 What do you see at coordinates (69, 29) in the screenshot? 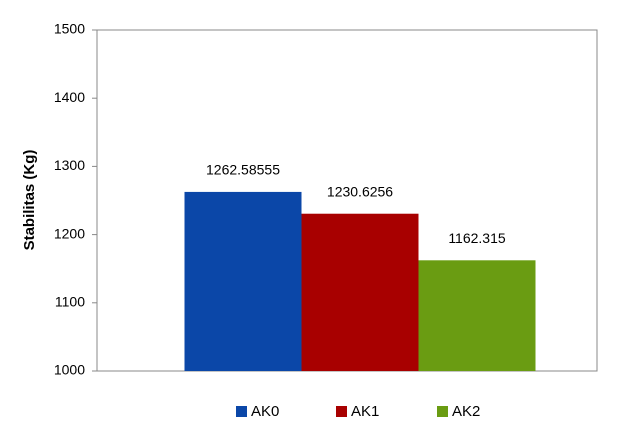
I see `y-tick-label: 1500` at bounding box center [69, 29].